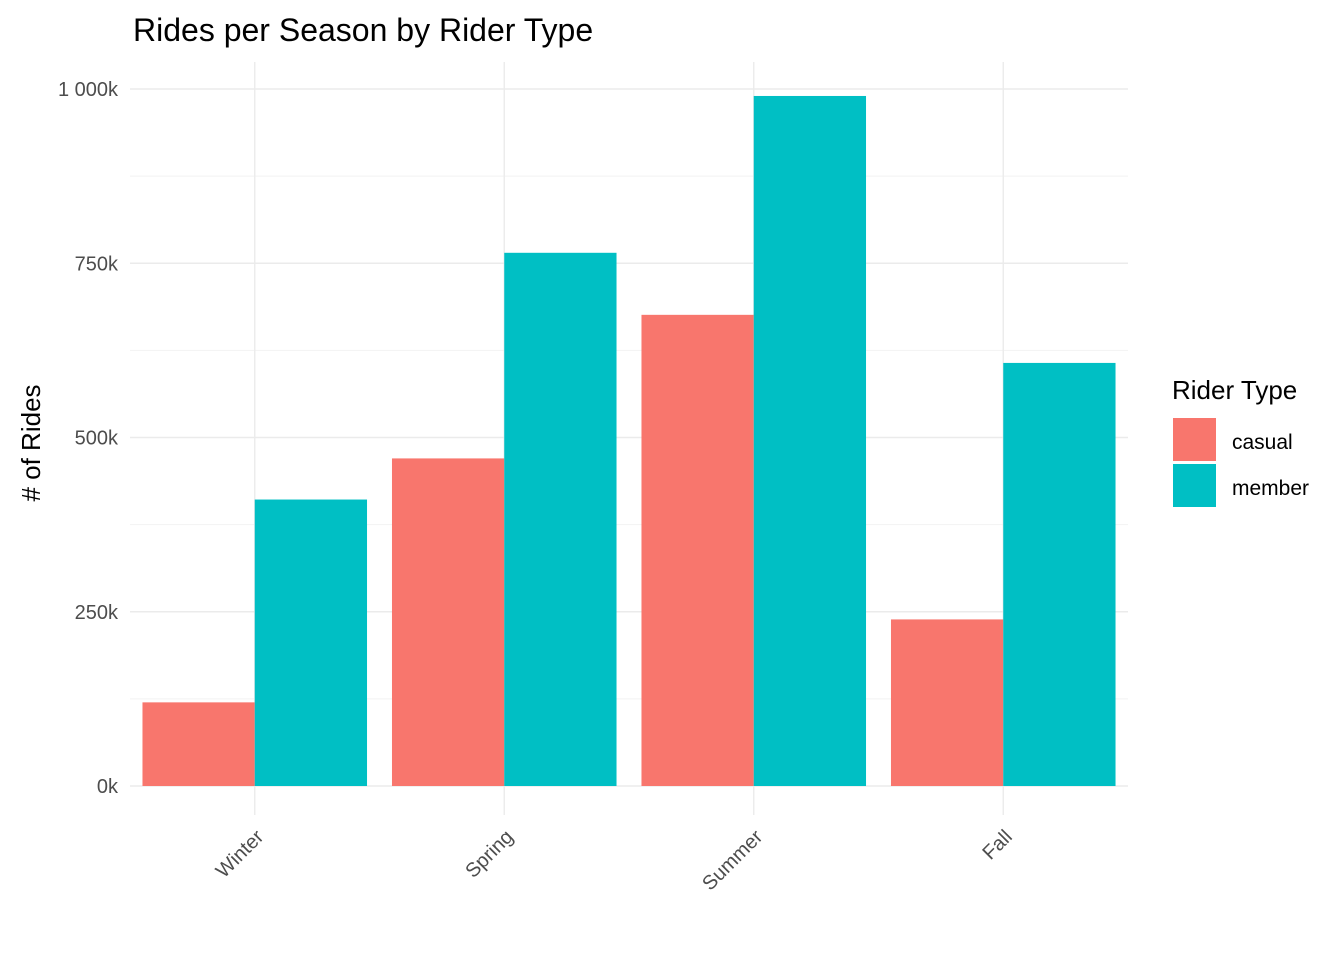  What do you see at coordinates (997, 845) in the screenshot?
I see `x-tick-label: Fall` at bounding box center [997, 845].